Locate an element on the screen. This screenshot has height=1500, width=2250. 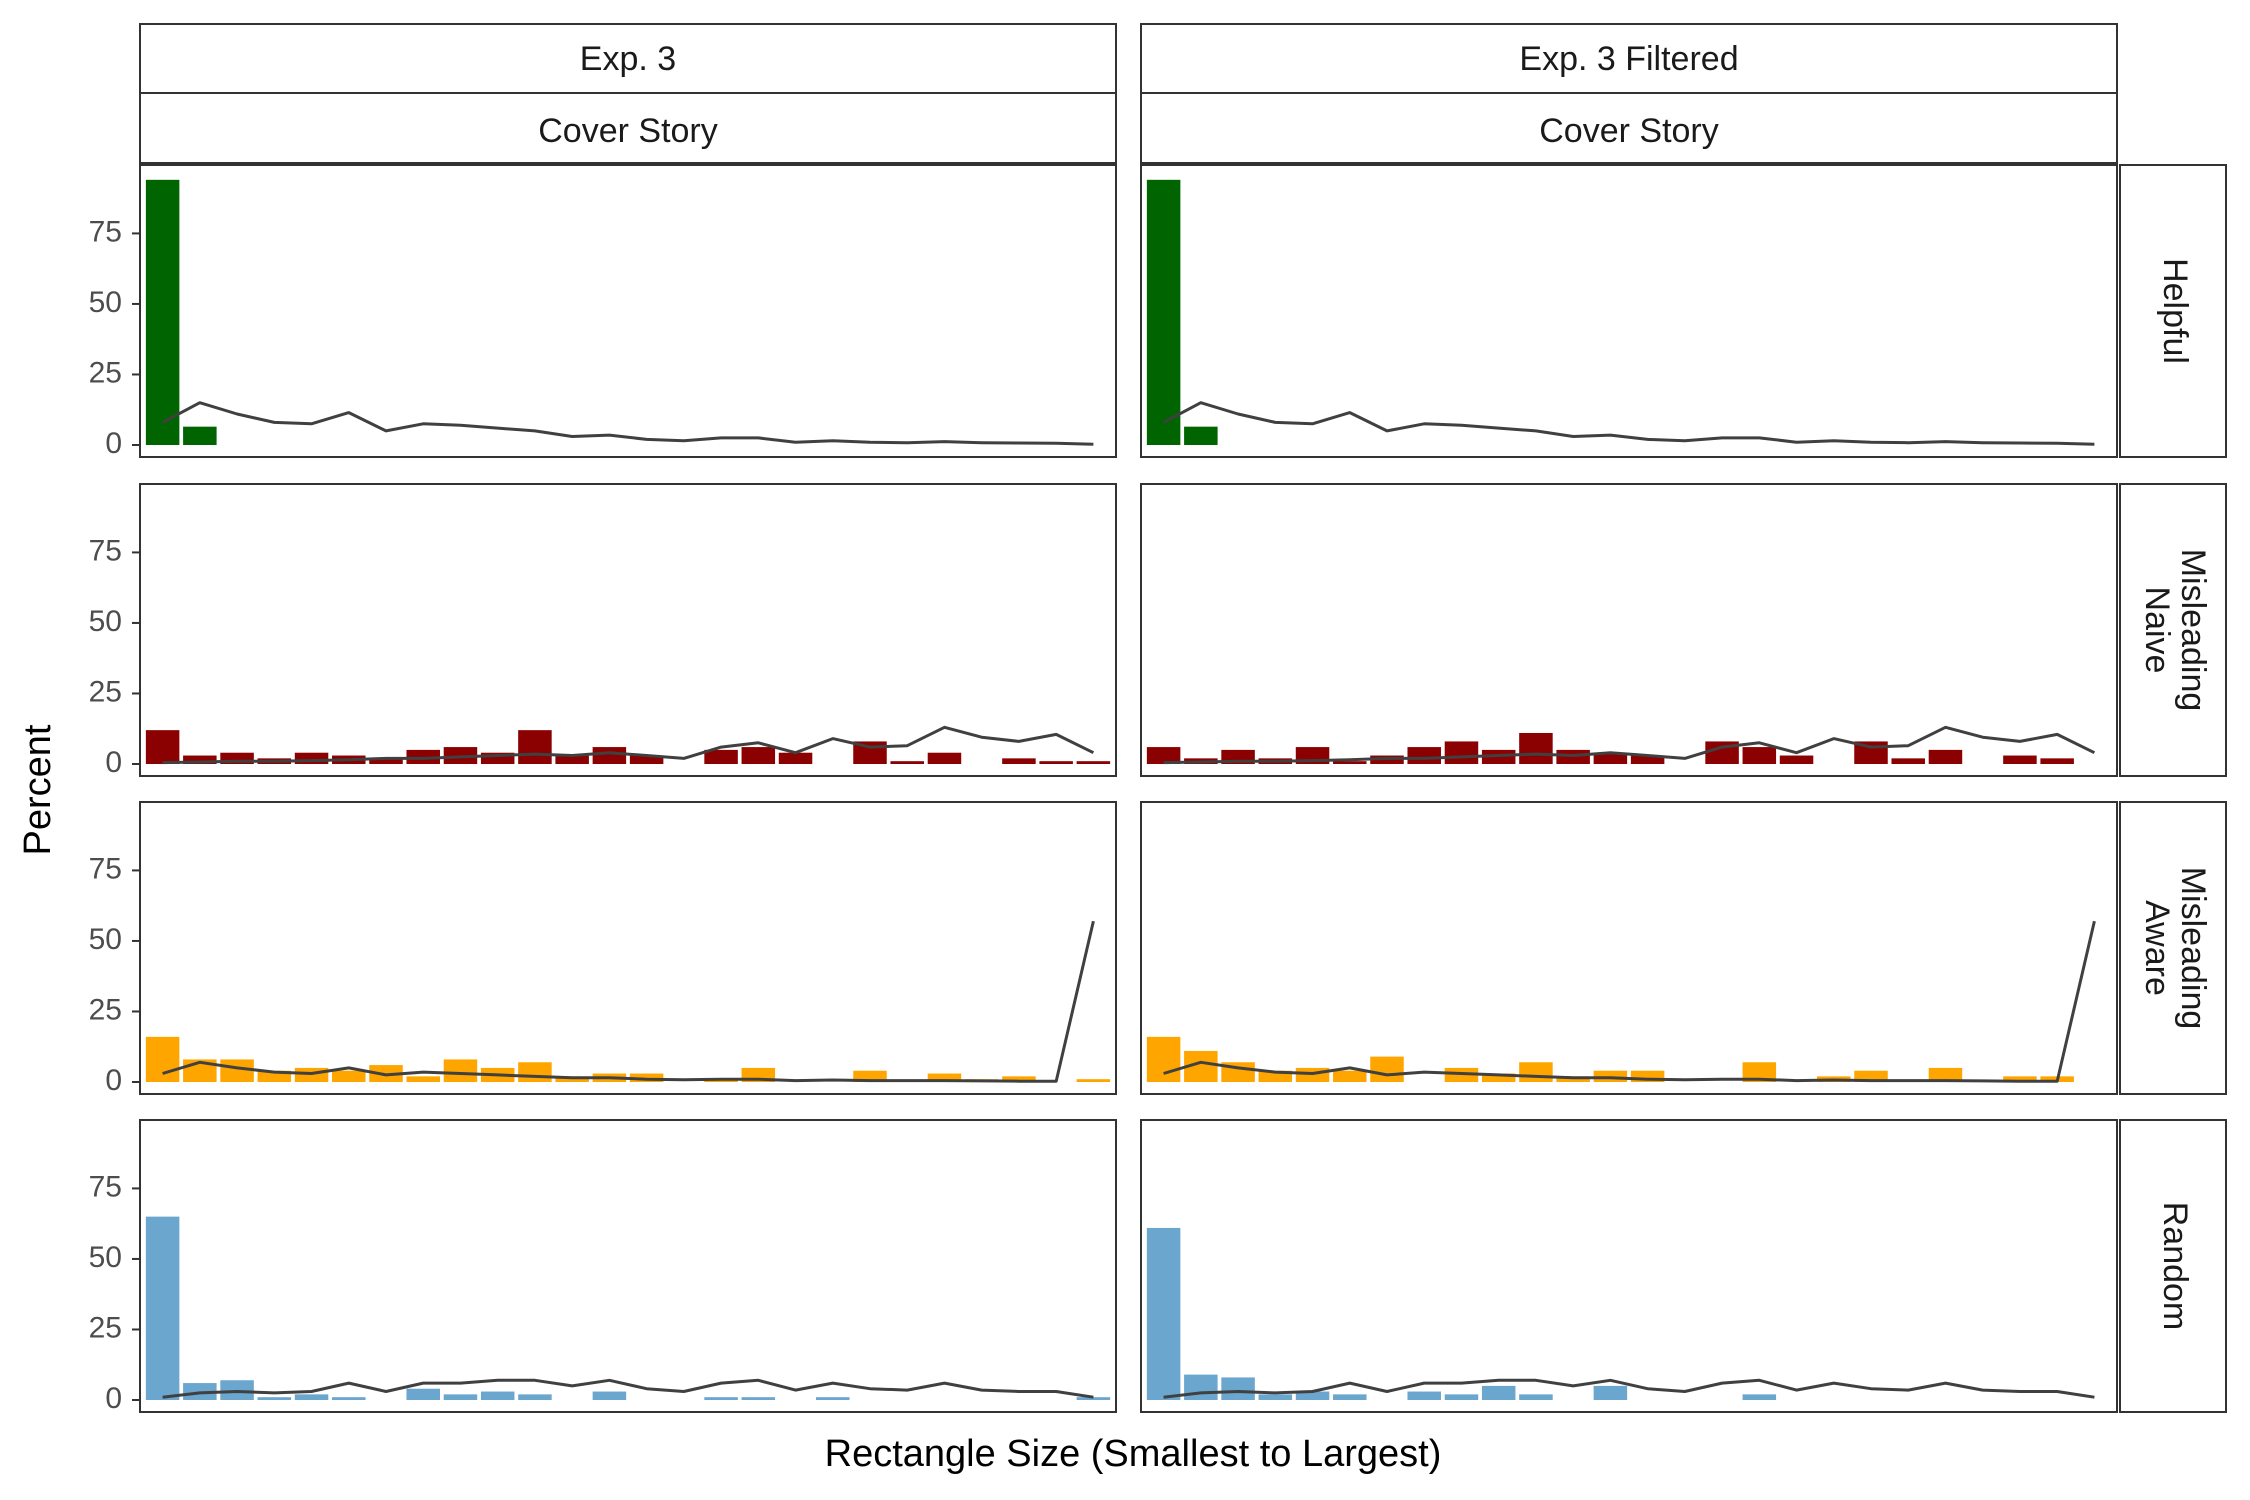
row-label: Naive is located at coordinates (2157, 630).